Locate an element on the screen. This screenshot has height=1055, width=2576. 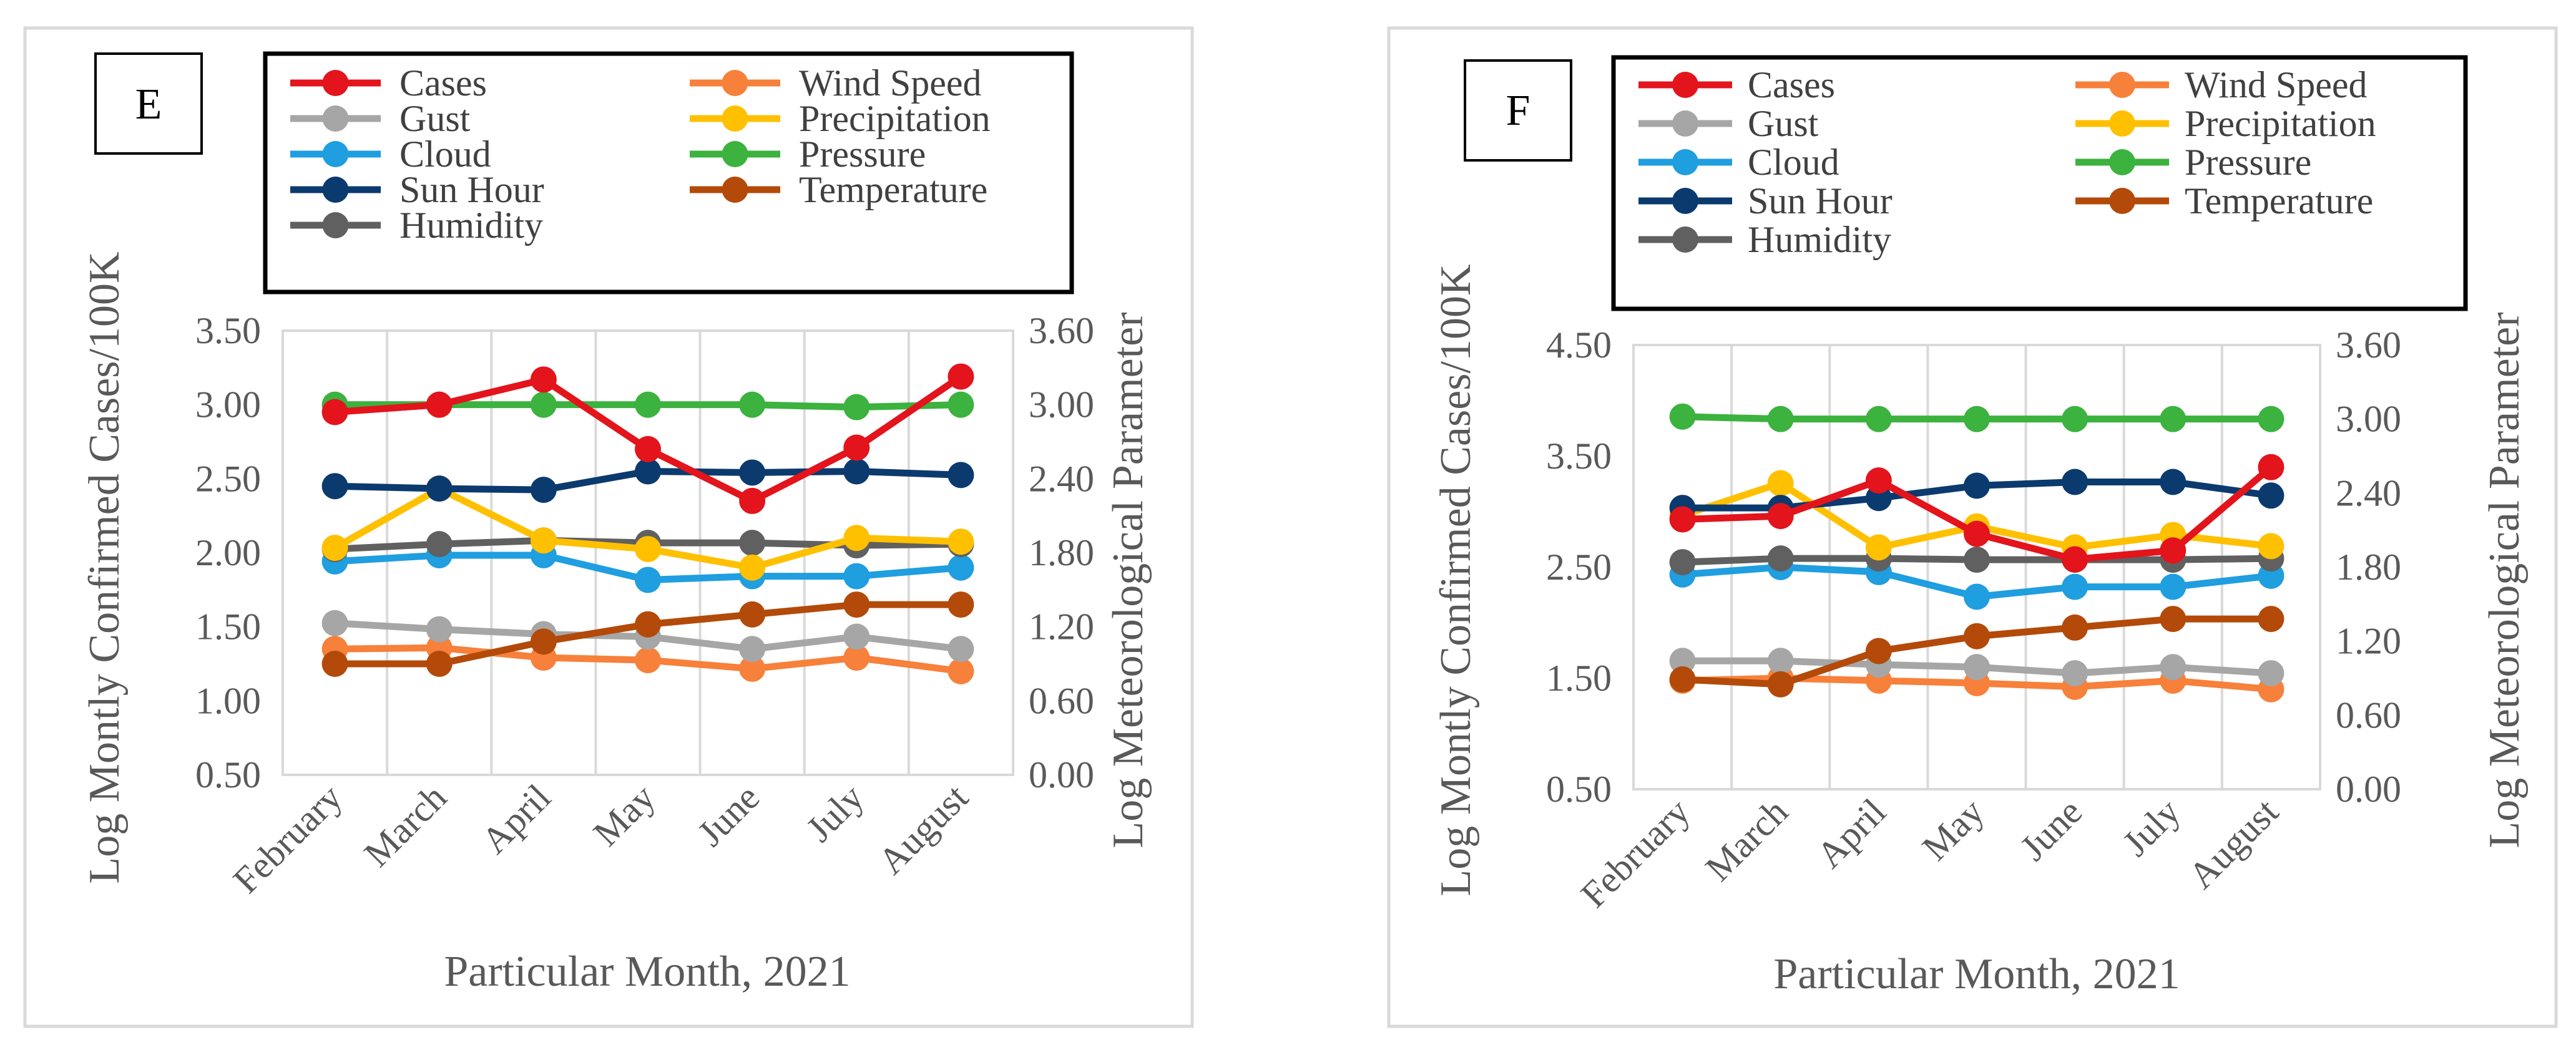
legend-item-precipitation: Precipitation is located at coordinates (840, 118).